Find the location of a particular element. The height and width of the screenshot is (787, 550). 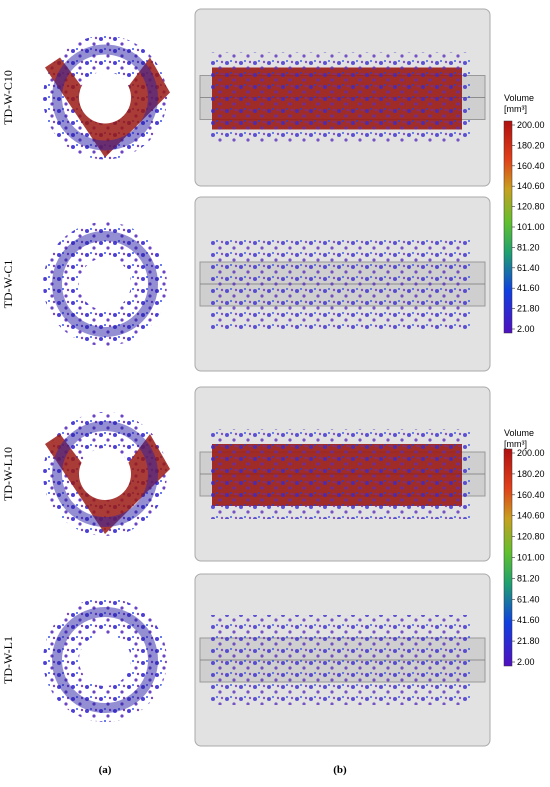

row-label: TD-W-L10 is located at coordinates (8, 474).